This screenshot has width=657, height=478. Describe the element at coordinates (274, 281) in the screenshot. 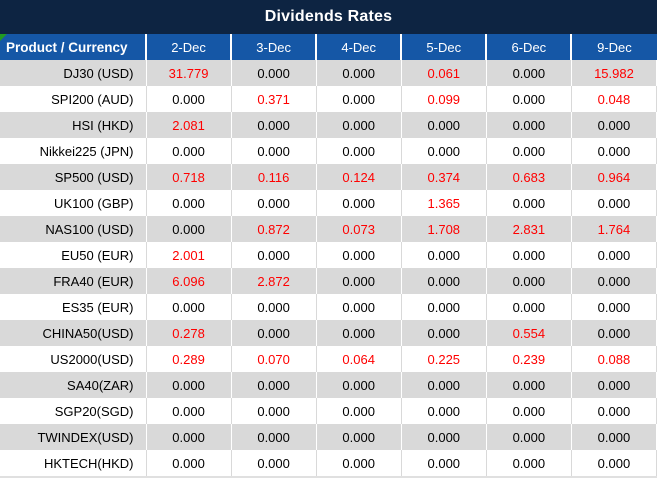

I see `value-cell: 2.872` at that location.